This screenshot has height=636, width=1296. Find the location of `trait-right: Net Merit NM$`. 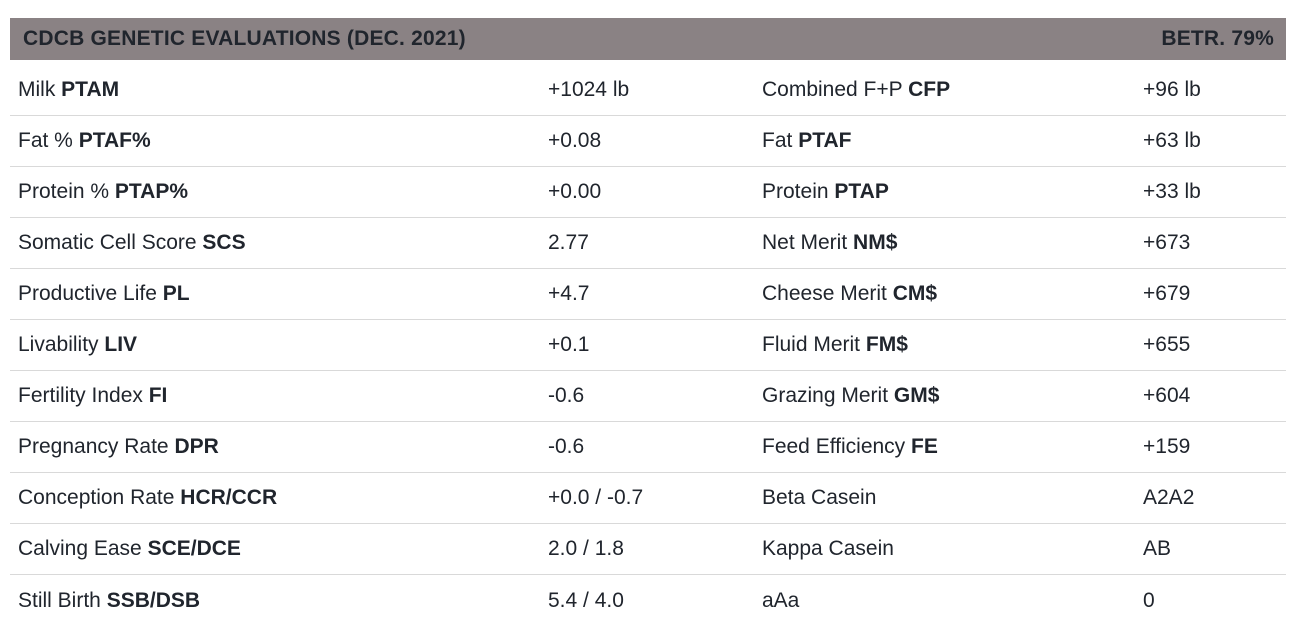

trait-right: Net Merit NM$ is located at coordinates (952, 243).